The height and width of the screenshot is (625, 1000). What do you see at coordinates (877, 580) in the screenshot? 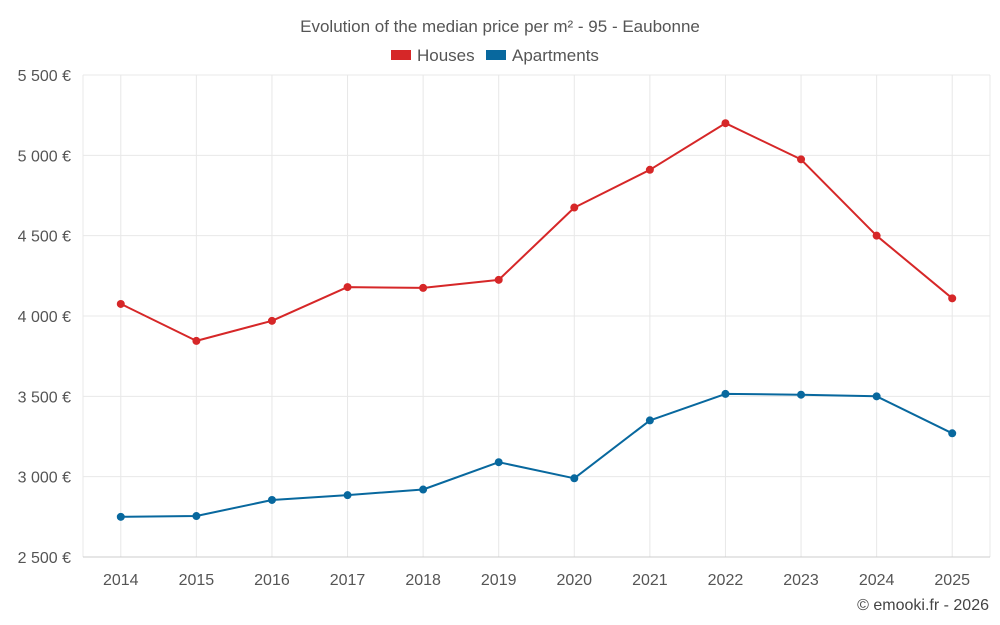
I see `x-tick-label: 2024` at bounding box center [877, 580].